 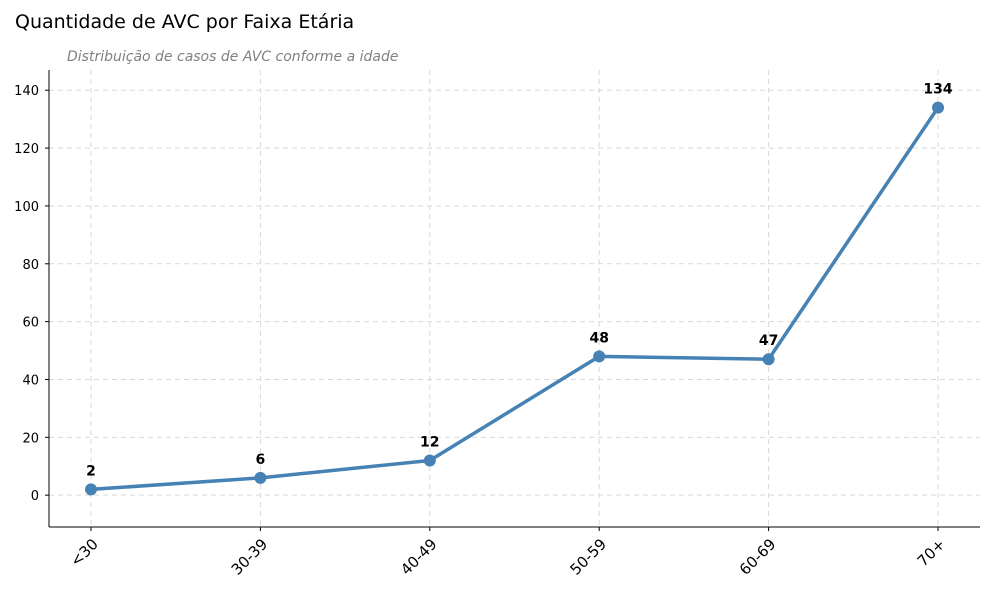 I want to click on ytick-label-2: 40, so click(x=30, y=380).